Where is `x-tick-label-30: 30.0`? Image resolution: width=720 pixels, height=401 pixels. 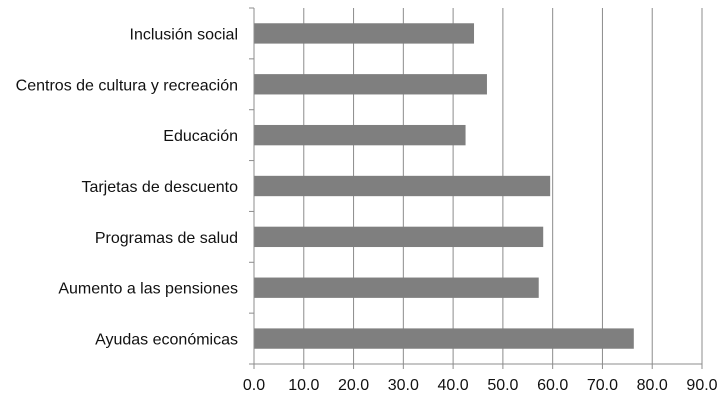
x-tick-label-30: 30.0 is located at coordinates (403, 385).